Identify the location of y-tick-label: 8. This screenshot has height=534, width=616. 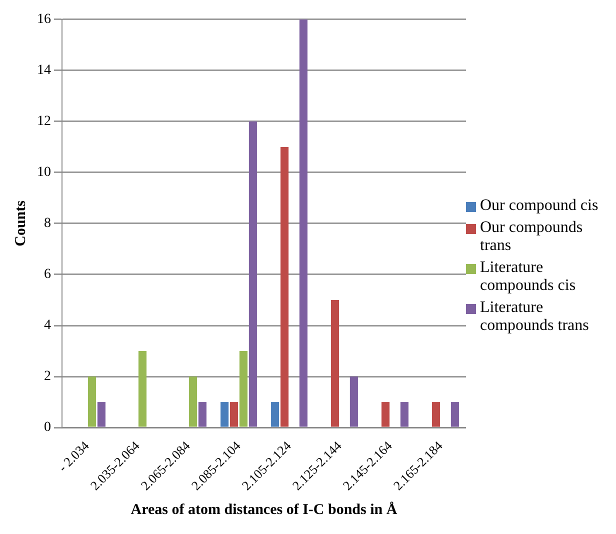
(47, 224).